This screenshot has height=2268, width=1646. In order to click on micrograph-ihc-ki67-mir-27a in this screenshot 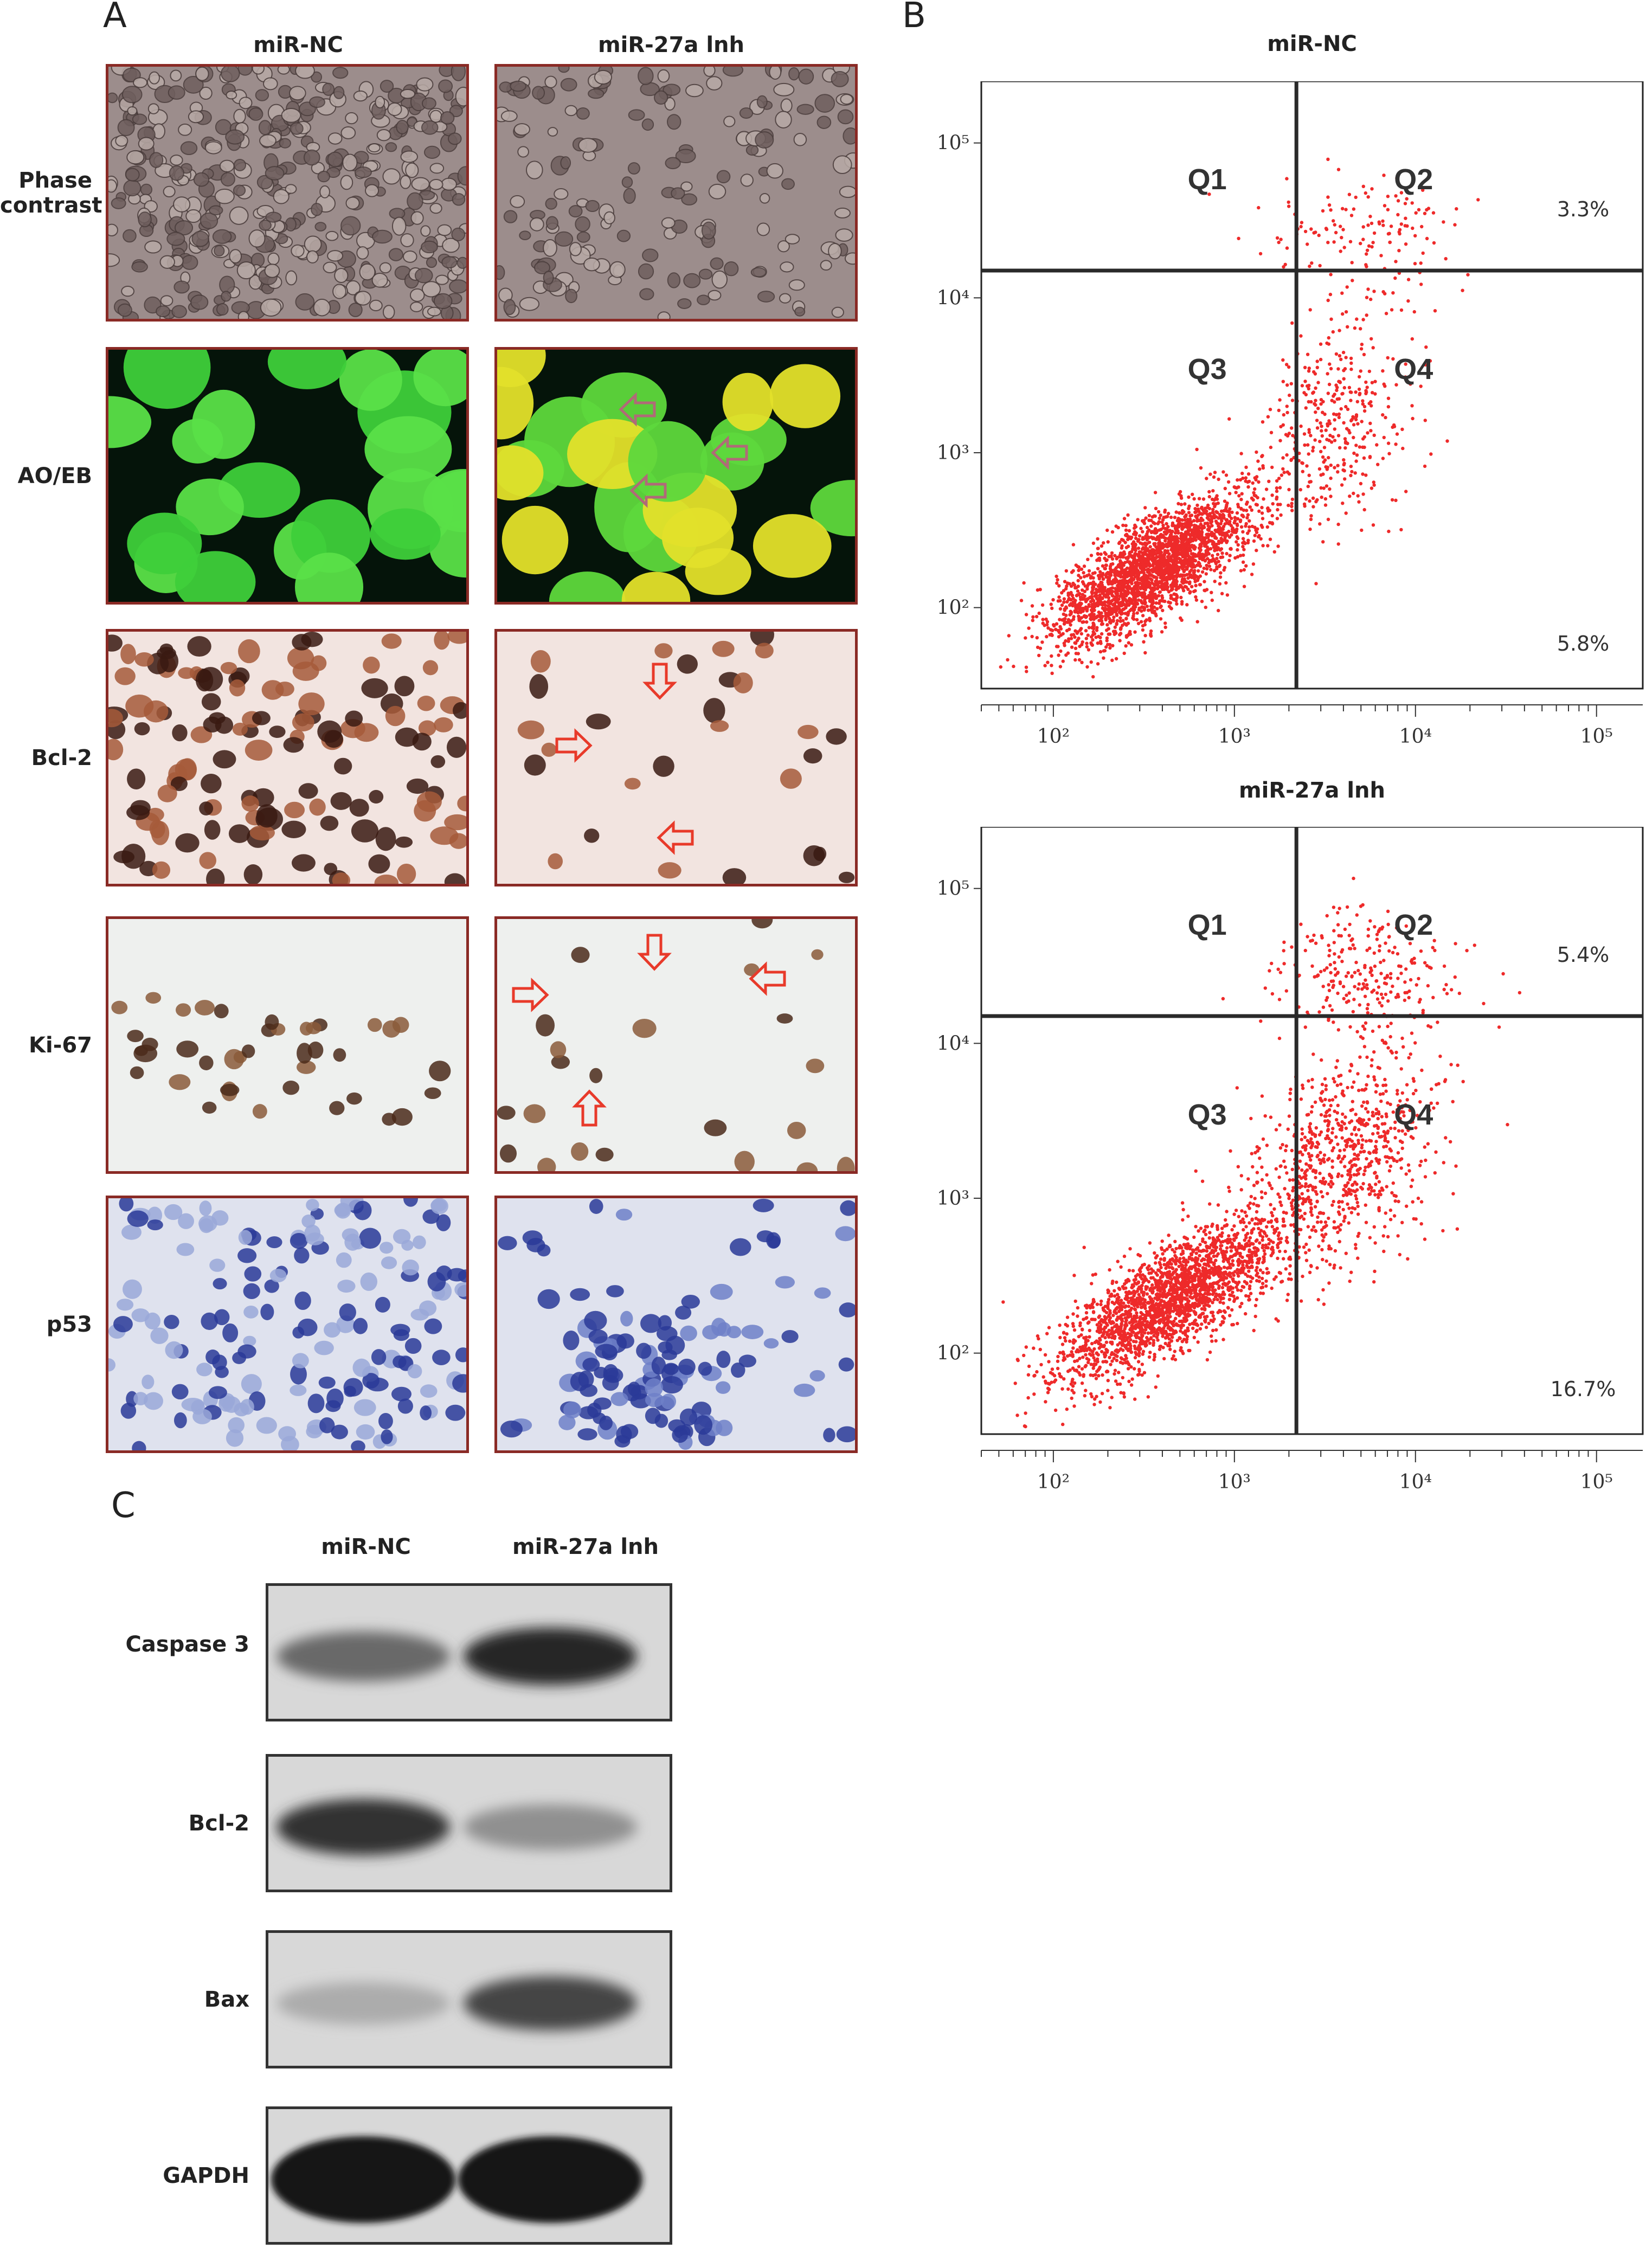, I will do `click(676, 1045)`.